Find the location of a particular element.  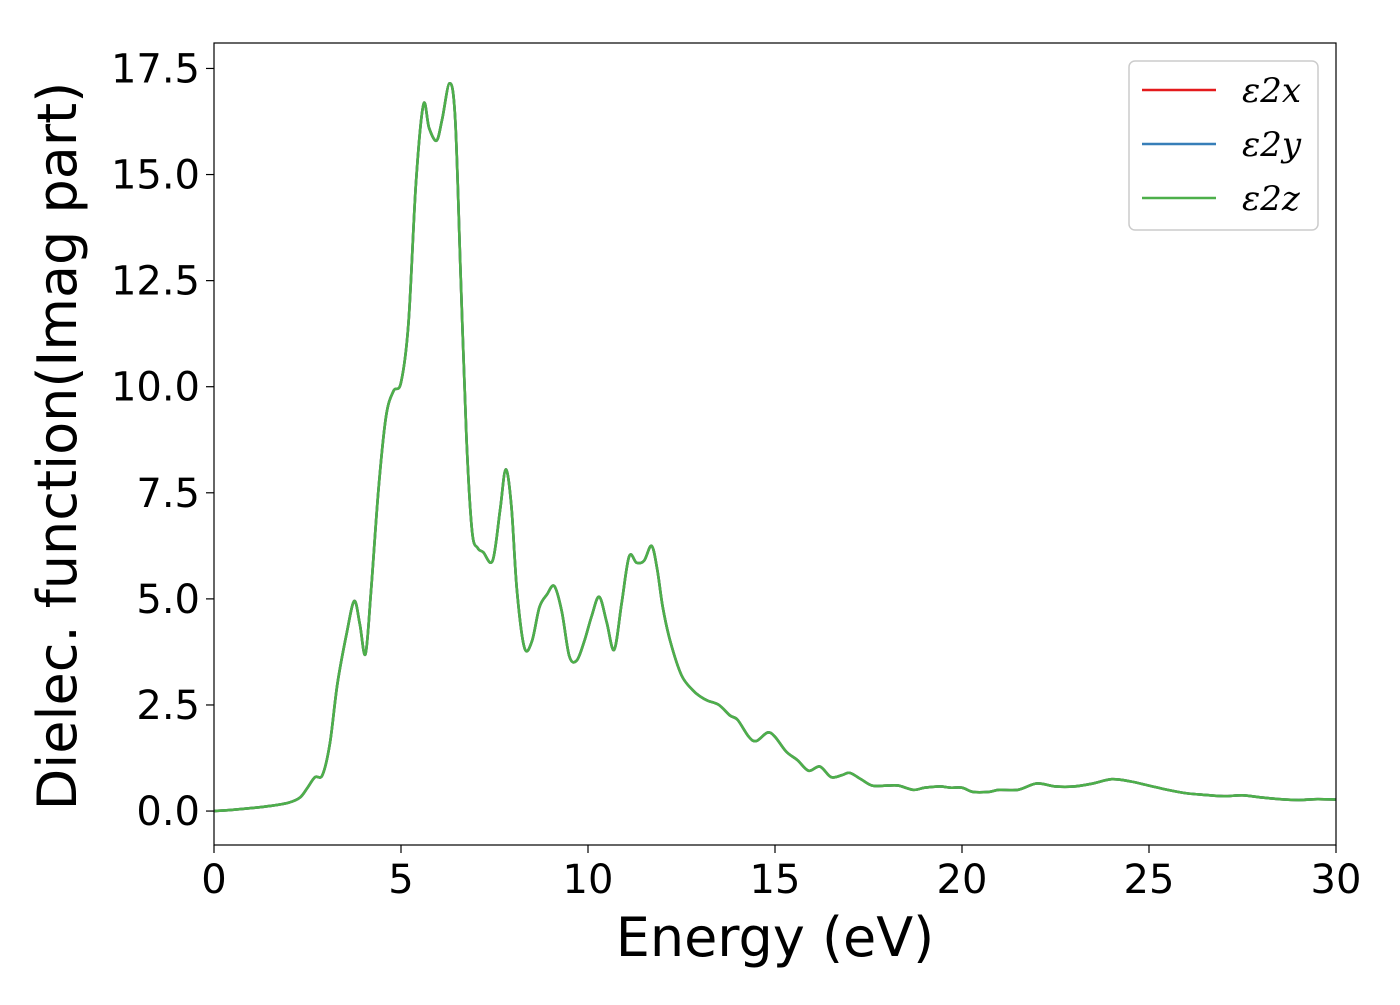

x-axis-label: Energy (eV) is located at coordinates (775, 937).